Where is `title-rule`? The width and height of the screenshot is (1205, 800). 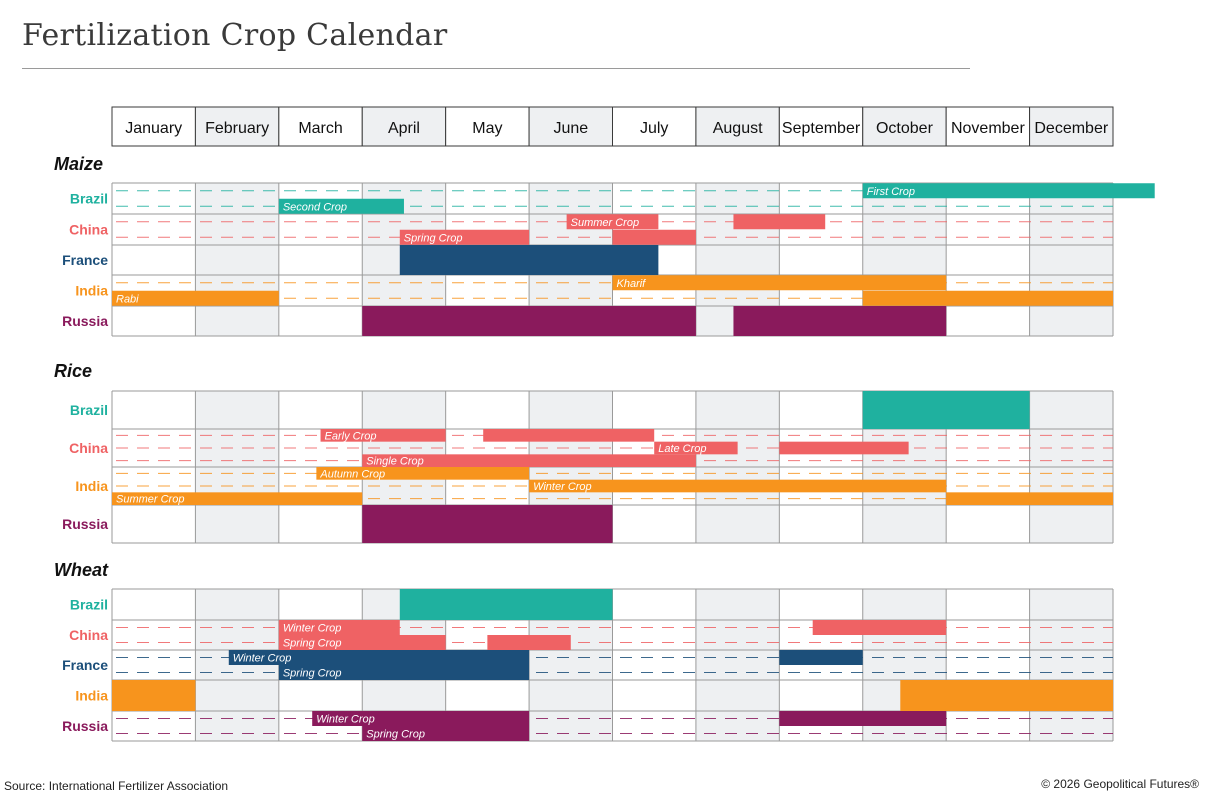 title-rule is located at coordinates (496, 68).